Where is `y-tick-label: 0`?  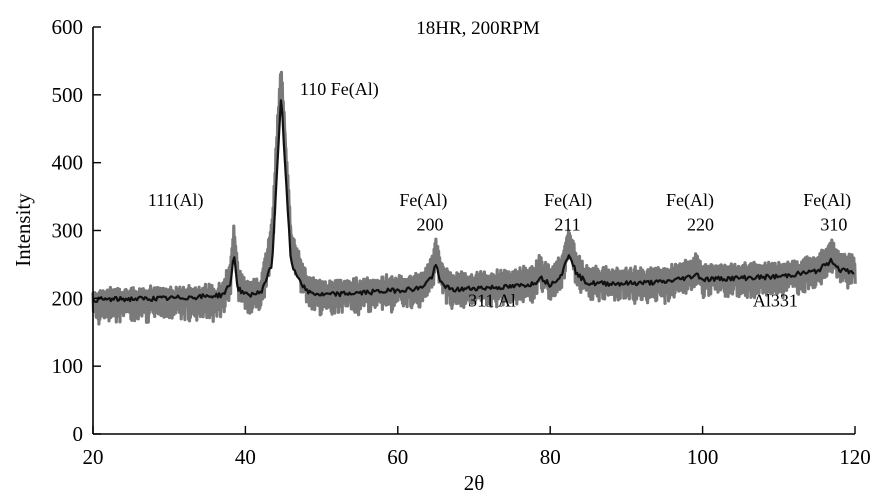
y-tick-label: 0 is located at coordinates (78, 434).